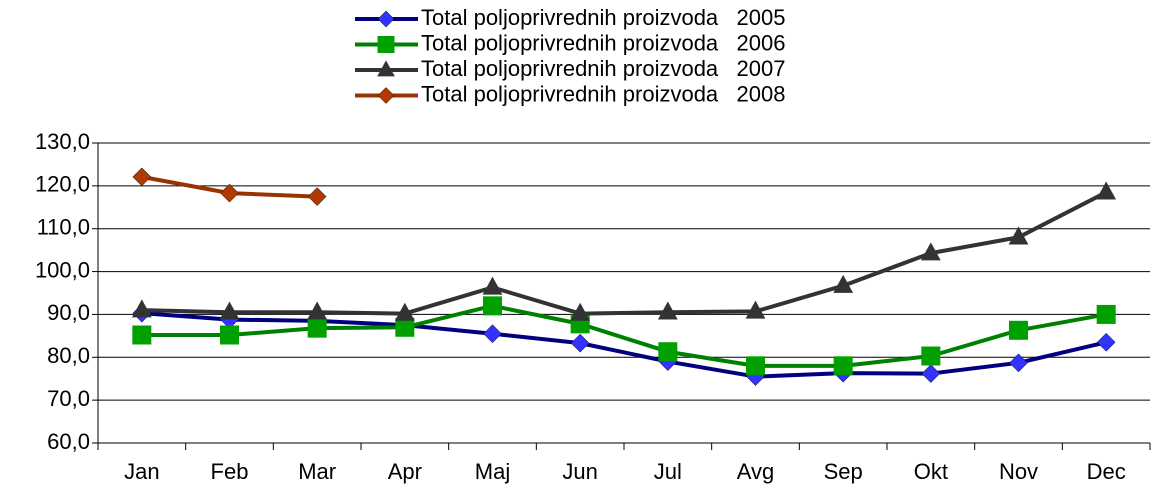 The height and width of the screenshot is (502, 1162). What do you see at coordinates (668, 471) in the screenshot?
I see `x-tick-label: Jul` at bounding box center [668, 471].